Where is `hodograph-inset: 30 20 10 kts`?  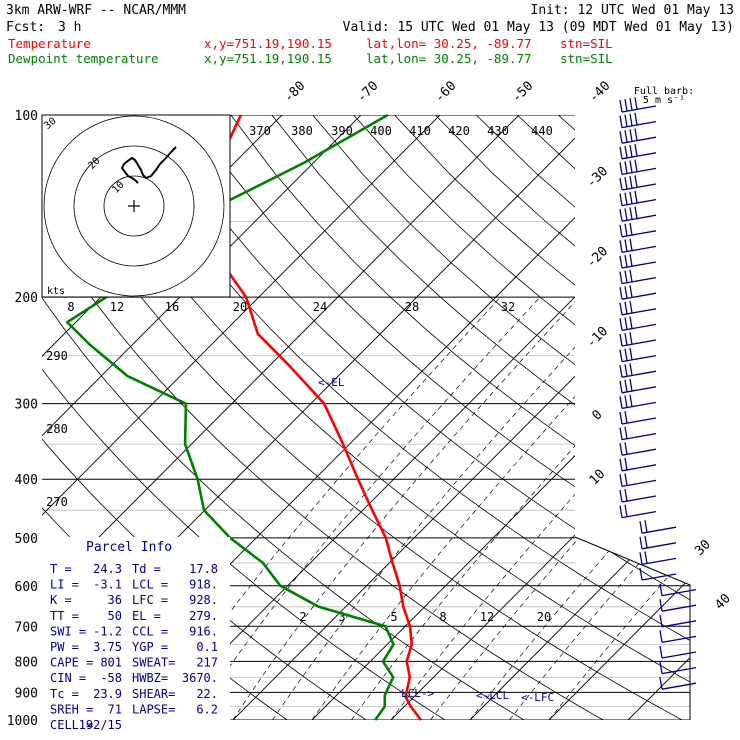 hodograph-inset: 30 20 10 kts is located at coordinates (136, 206).